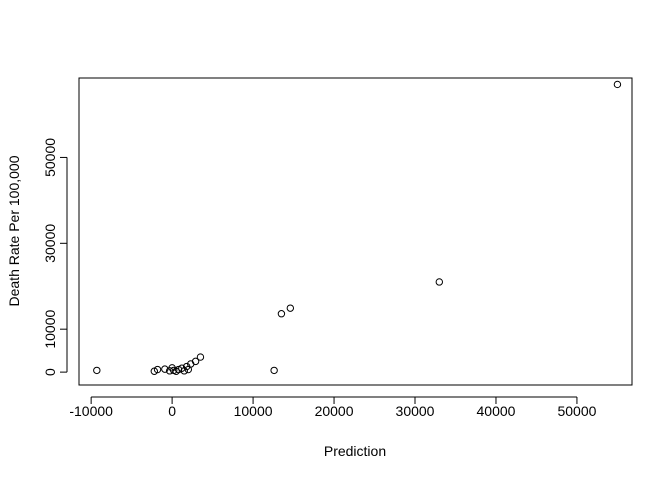 The height and width of the screenshot is (480, 672). What do you see at coordinates (415, 411) in the screenshot?
I see `x-tick-label: 30000` at bounding box center [415, 411].